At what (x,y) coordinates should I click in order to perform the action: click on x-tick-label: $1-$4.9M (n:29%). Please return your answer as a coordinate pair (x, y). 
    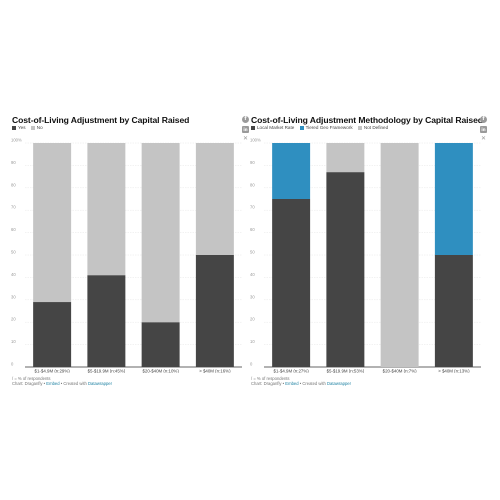
    Looking at the image, I should click on (53, 371).